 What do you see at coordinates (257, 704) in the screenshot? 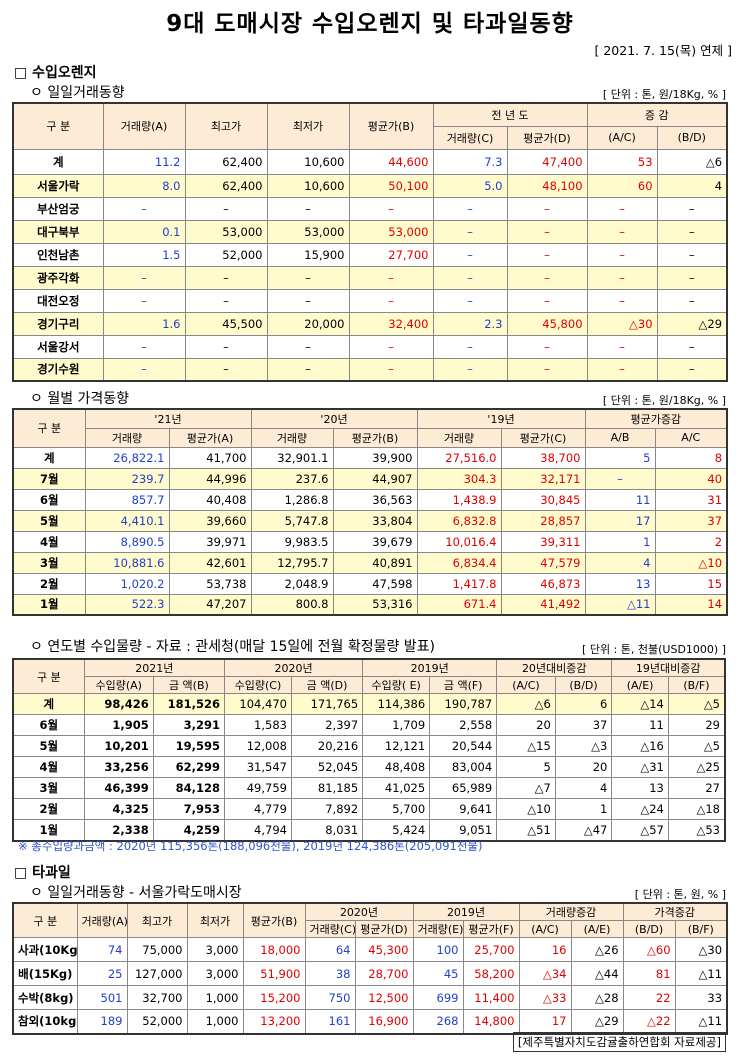
I see `table-cell: 104,470` at bounding box center [257, 704].